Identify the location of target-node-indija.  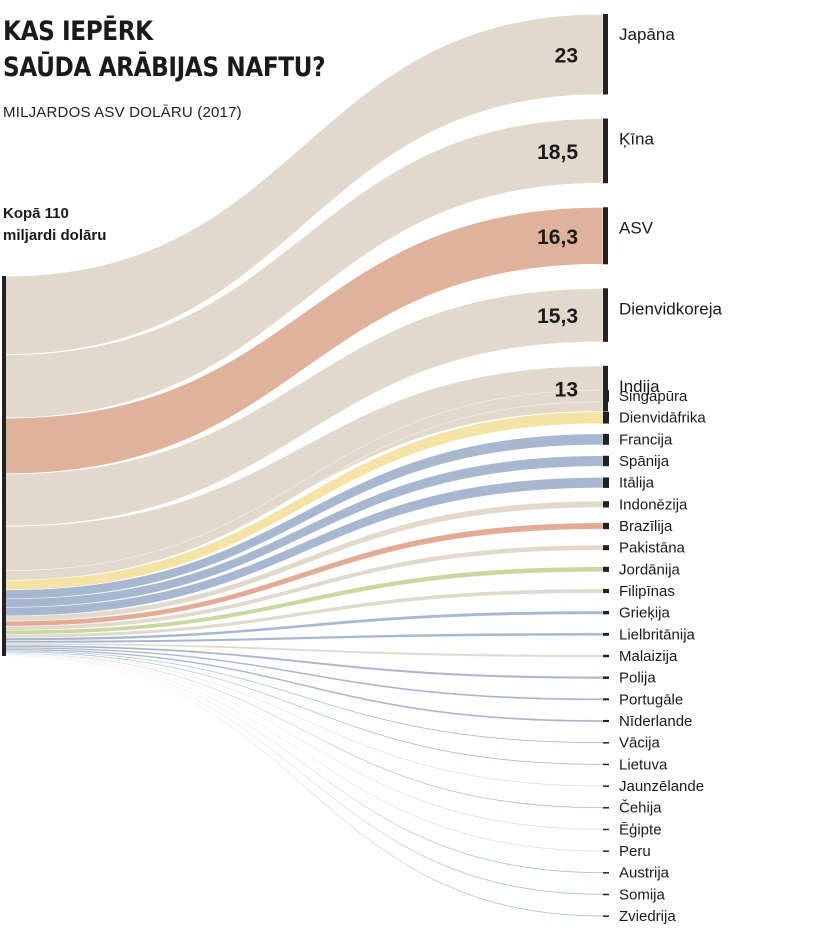
(605, 388).